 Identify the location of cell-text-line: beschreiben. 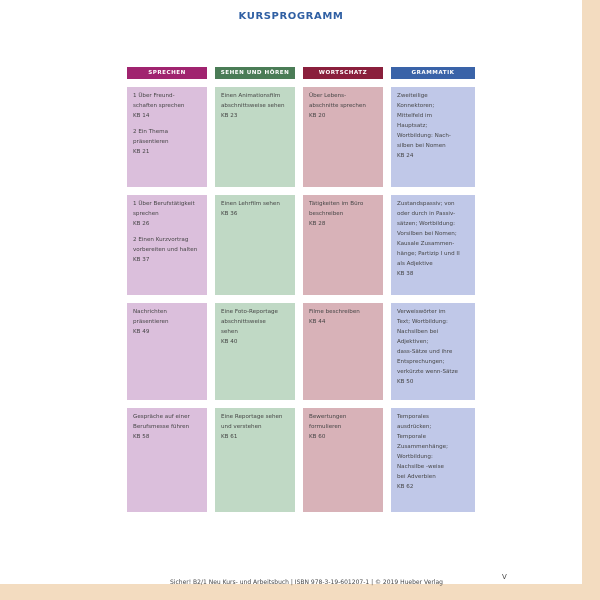
(326, 214).